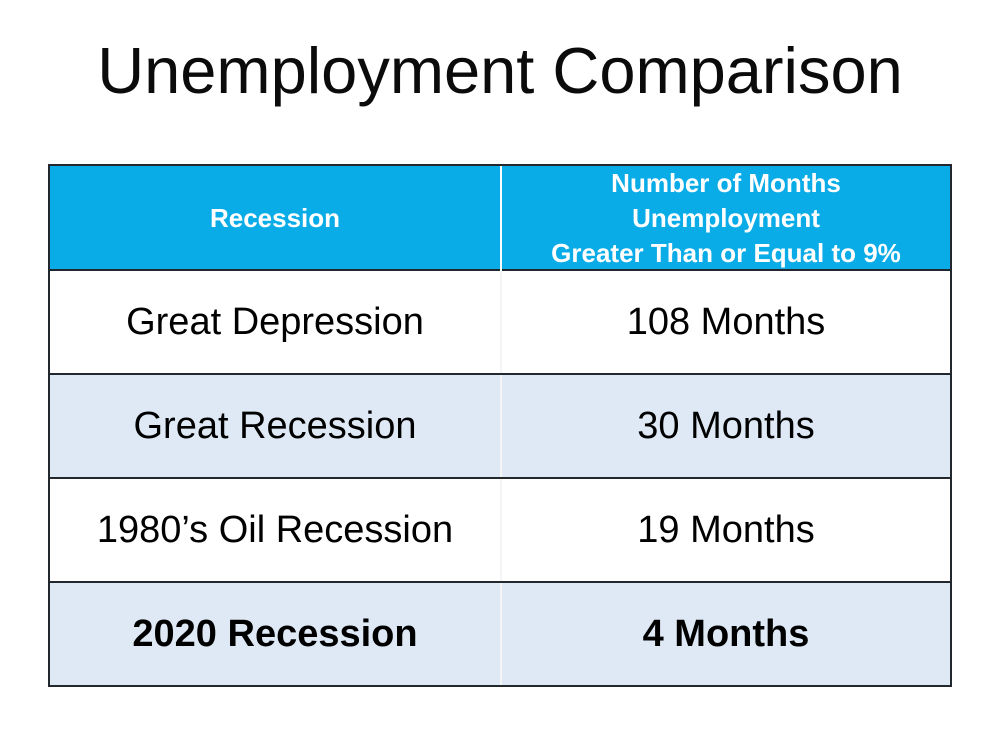 The image size is (1000, 750). I want to click on column-header-recession: Recession, so click(275, 218).